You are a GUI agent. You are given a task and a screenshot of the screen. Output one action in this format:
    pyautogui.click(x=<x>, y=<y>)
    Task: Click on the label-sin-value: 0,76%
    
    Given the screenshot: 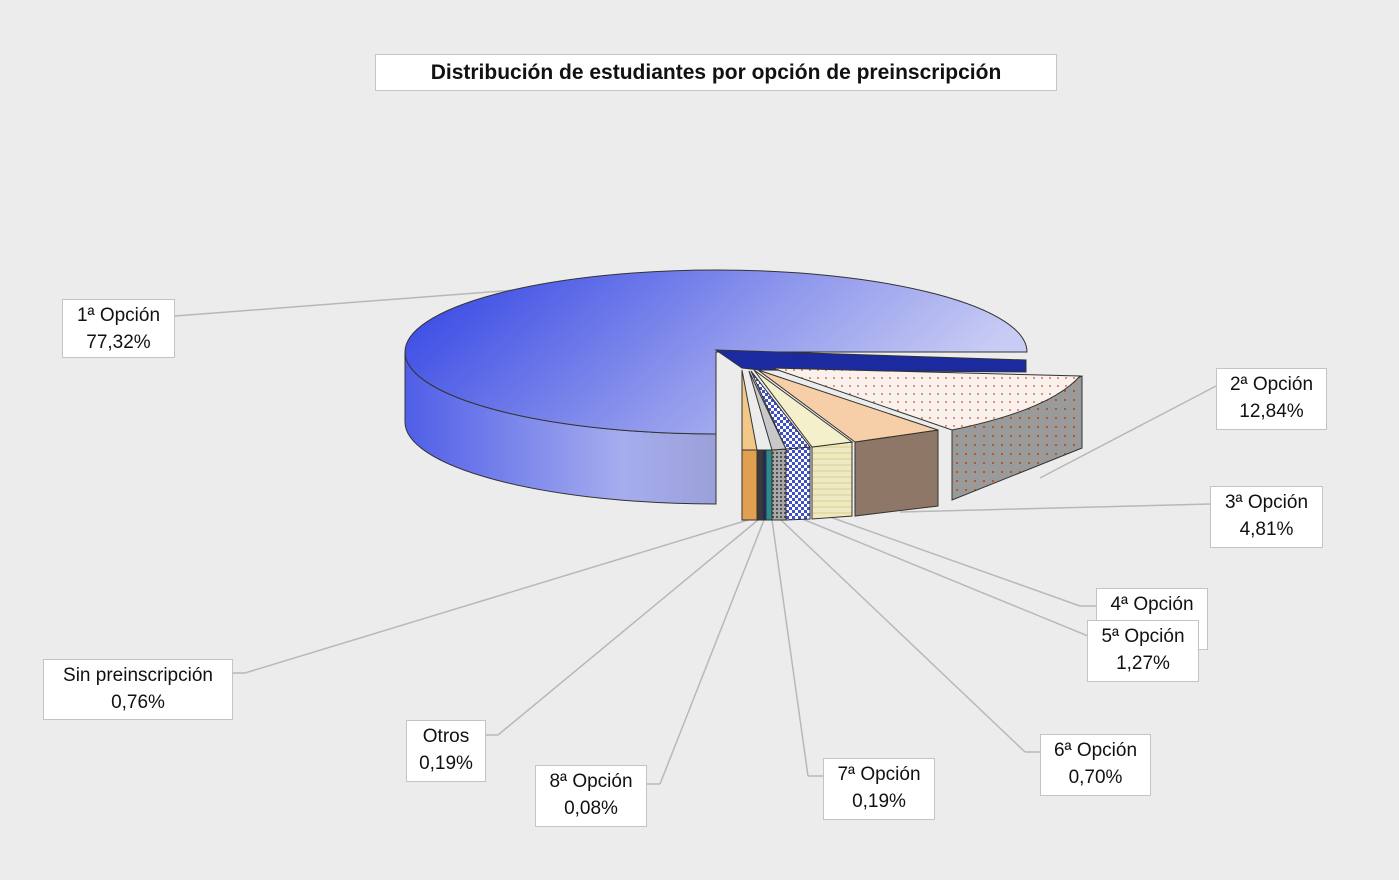 What is the action you would take?
    pyautogui.click(x=138, y=702)
    